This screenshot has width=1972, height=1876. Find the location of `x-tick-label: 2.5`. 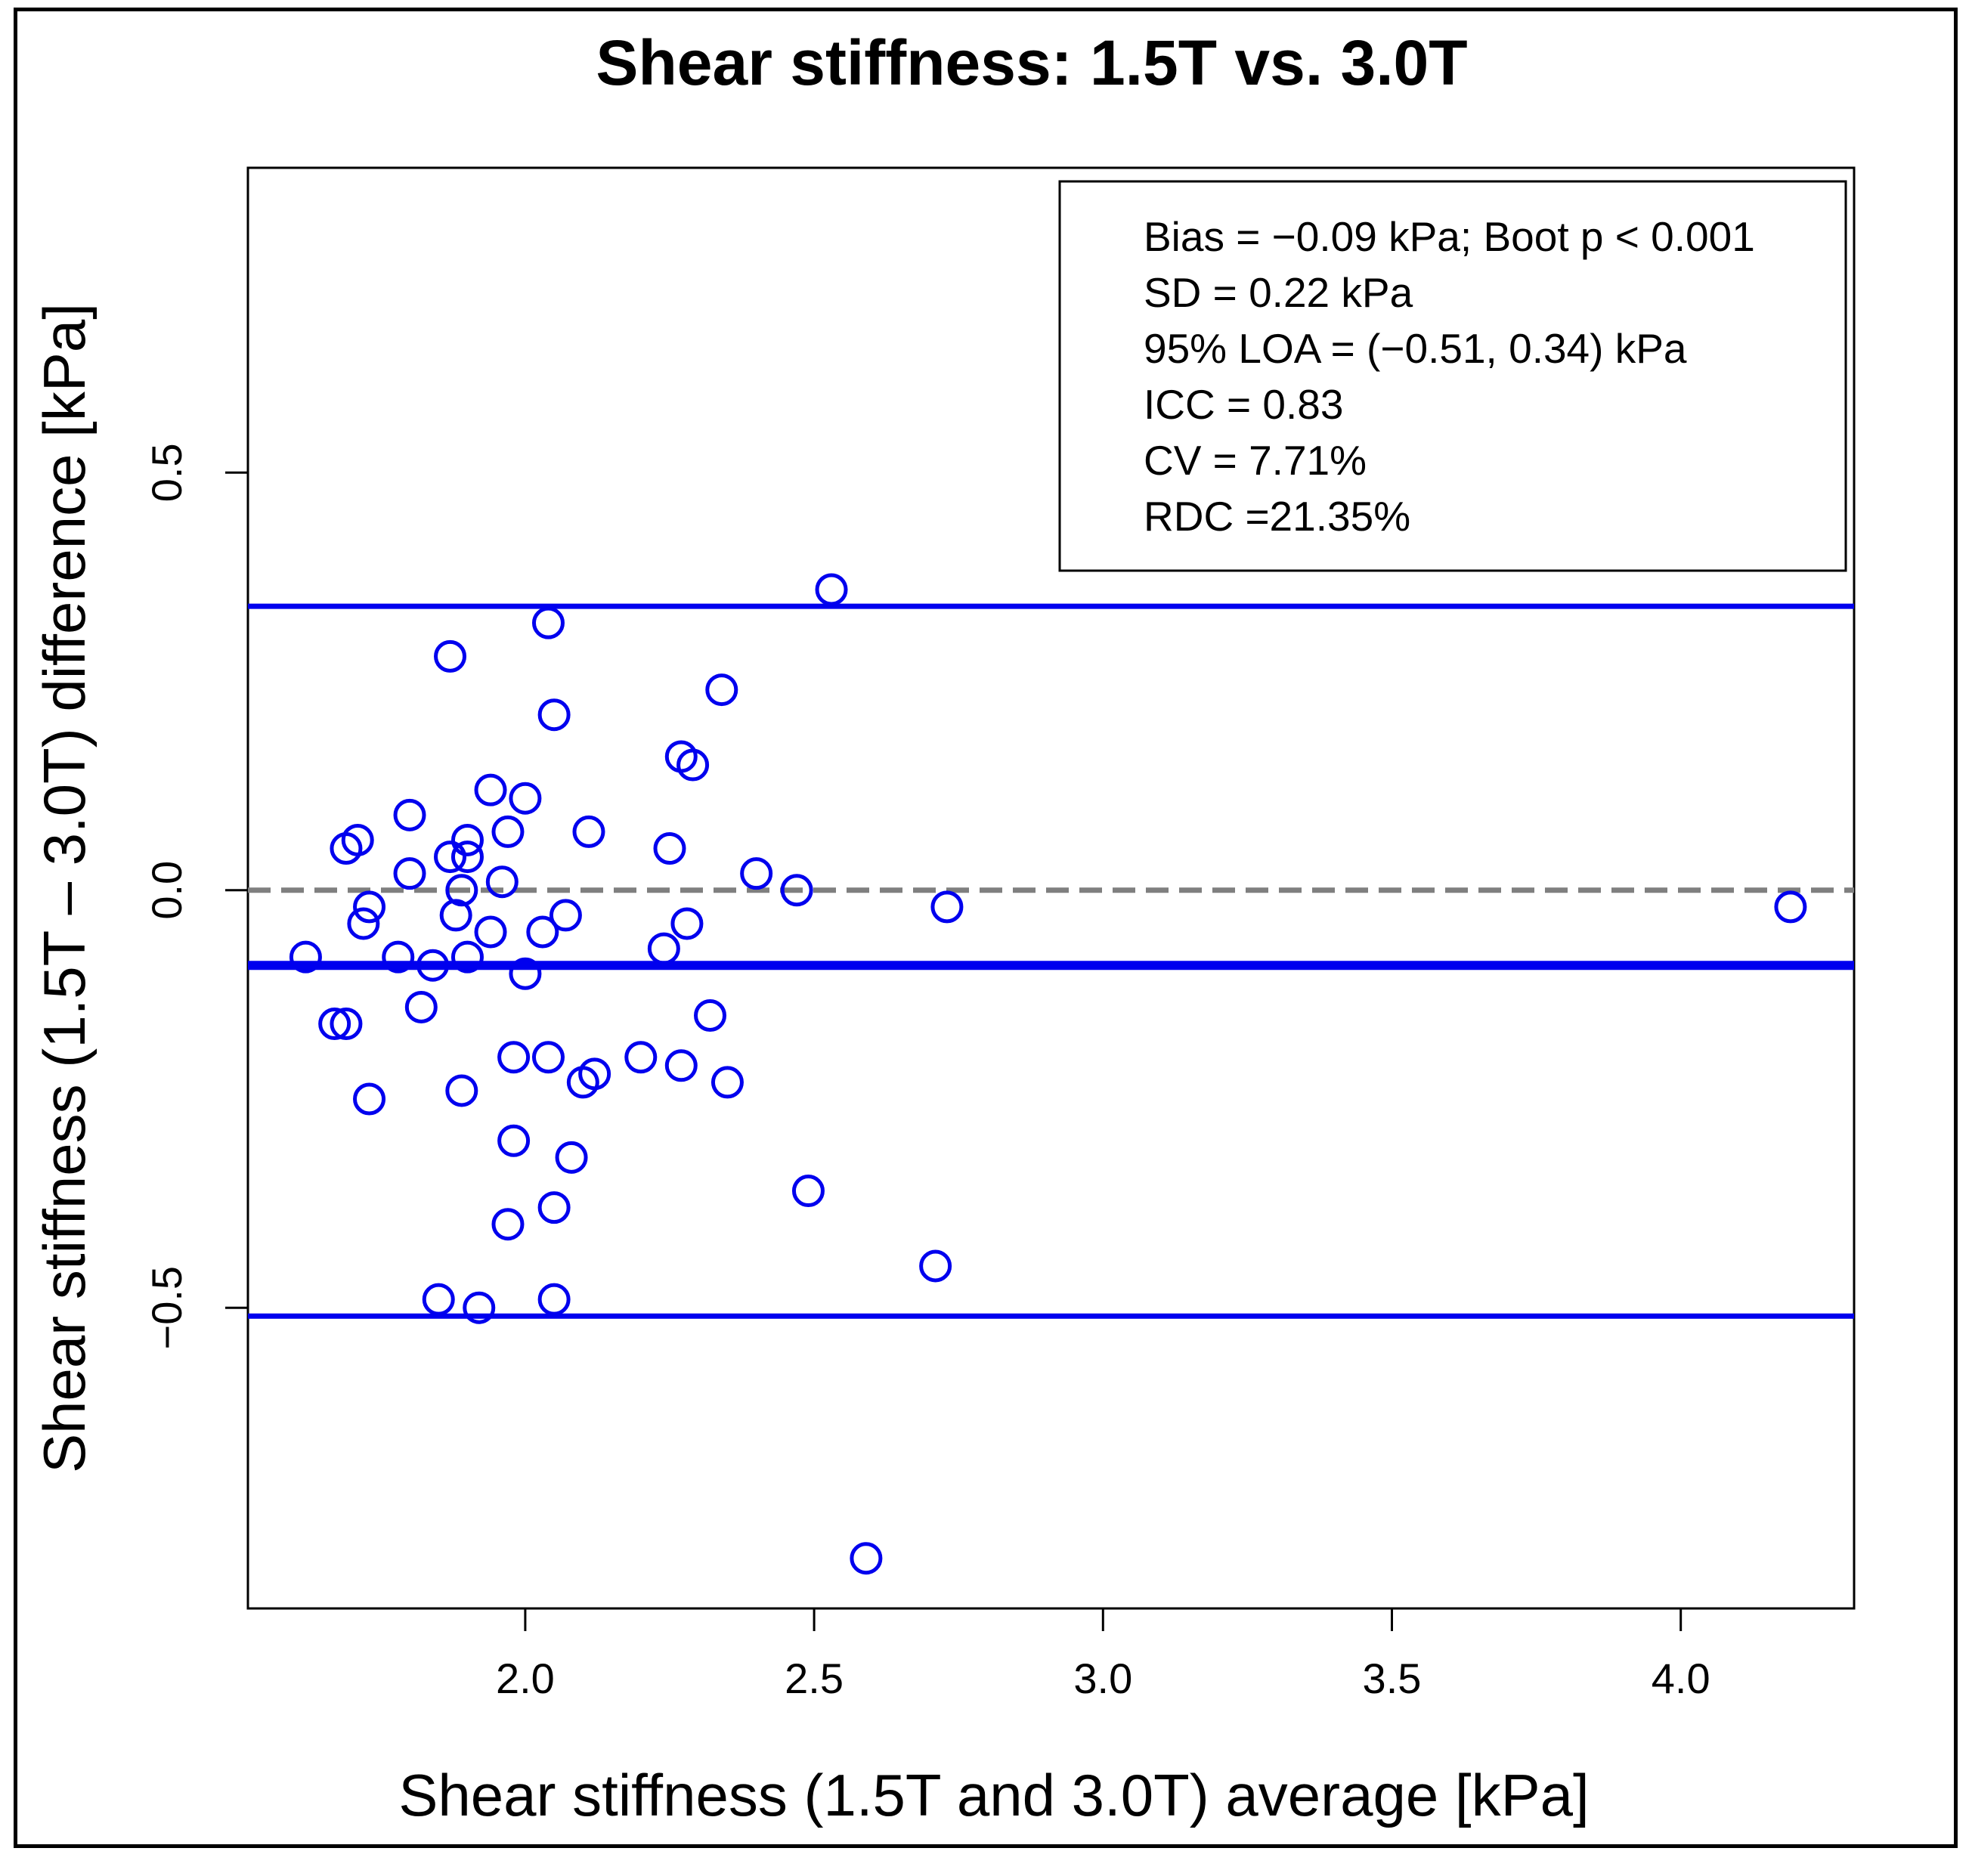

x-tick-label: 2.5 is located at coordinates (814, 1678).